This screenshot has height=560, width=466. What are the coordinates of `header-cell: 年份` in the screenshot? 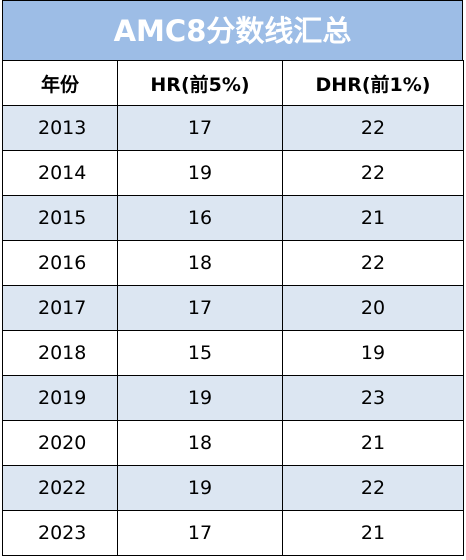 It's located at (60, 83).